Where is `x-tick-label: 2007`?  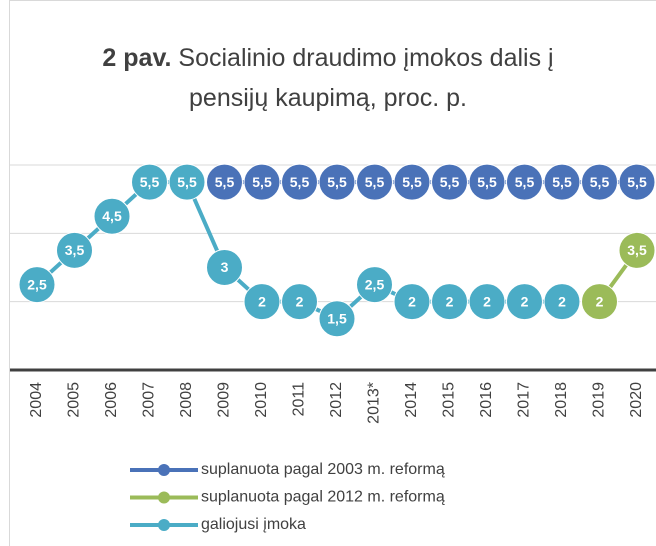 x-tick-label: 2007 is located at coordinates (149, 400).